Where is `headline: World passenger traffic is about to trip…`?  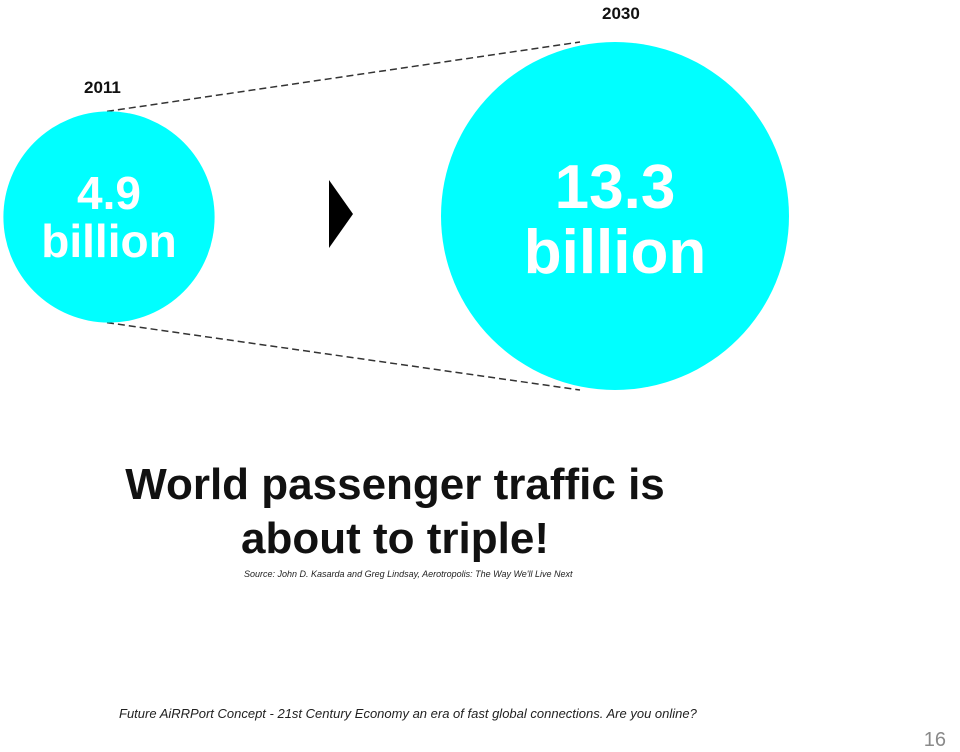 headline: World passenger traffic is about to trip… is located at coordinates (395, 511).